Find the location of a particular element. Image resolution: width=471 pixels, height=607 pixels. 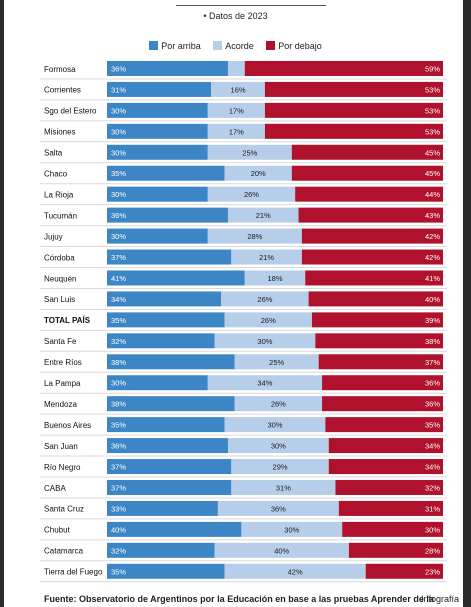

data-label-por-debajo-tierra-del-fuego: 23% is located at coordinates (432, 571).